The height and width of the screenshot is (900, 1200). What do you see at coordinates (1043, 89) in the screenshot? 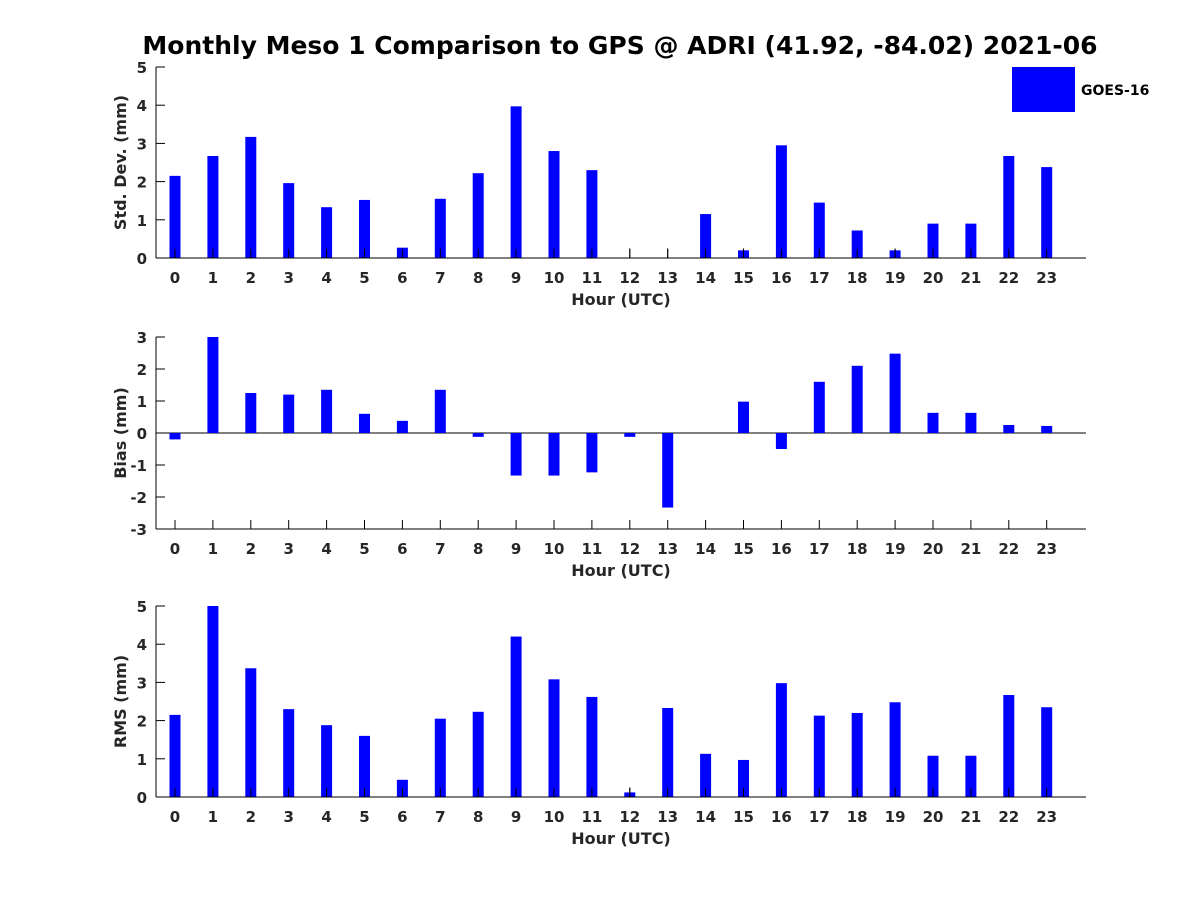
I see `legend-swatch` at bounding box center [1043, 89].